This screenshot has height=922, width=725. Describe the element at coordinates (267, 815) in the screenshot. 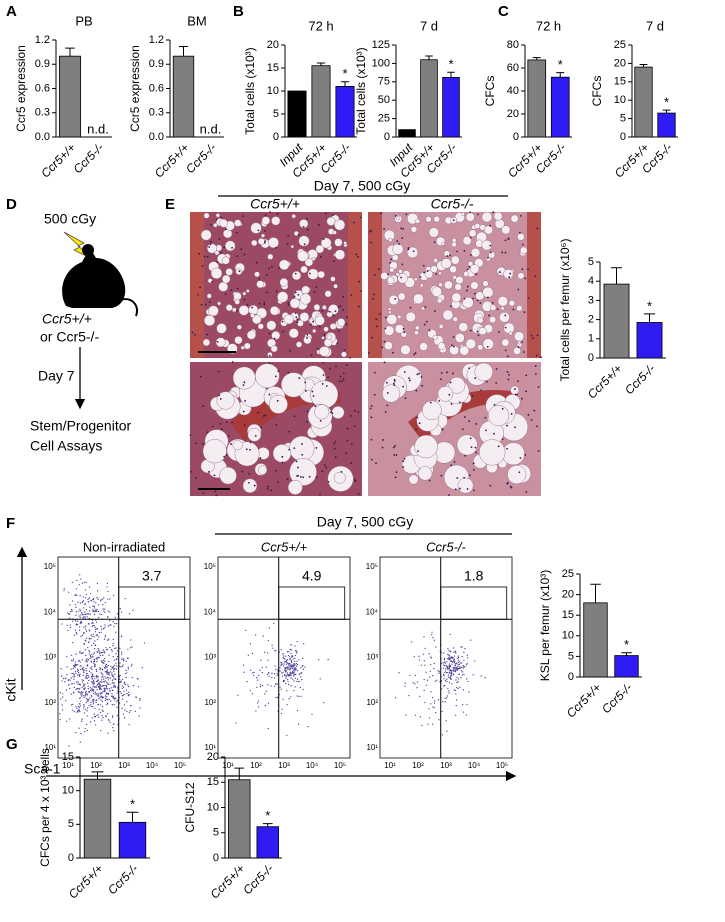

I see `annotation: *` at that location.